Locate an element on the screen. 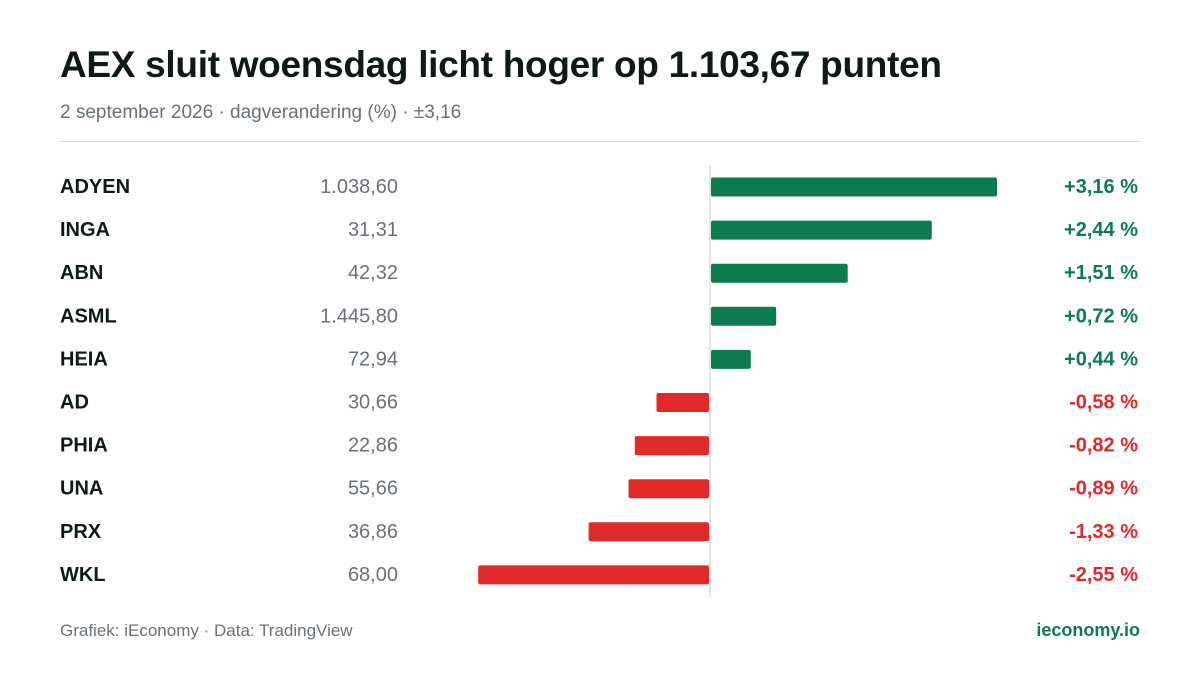  change-label: -1,33 % is located at coordinates (1103, 532).